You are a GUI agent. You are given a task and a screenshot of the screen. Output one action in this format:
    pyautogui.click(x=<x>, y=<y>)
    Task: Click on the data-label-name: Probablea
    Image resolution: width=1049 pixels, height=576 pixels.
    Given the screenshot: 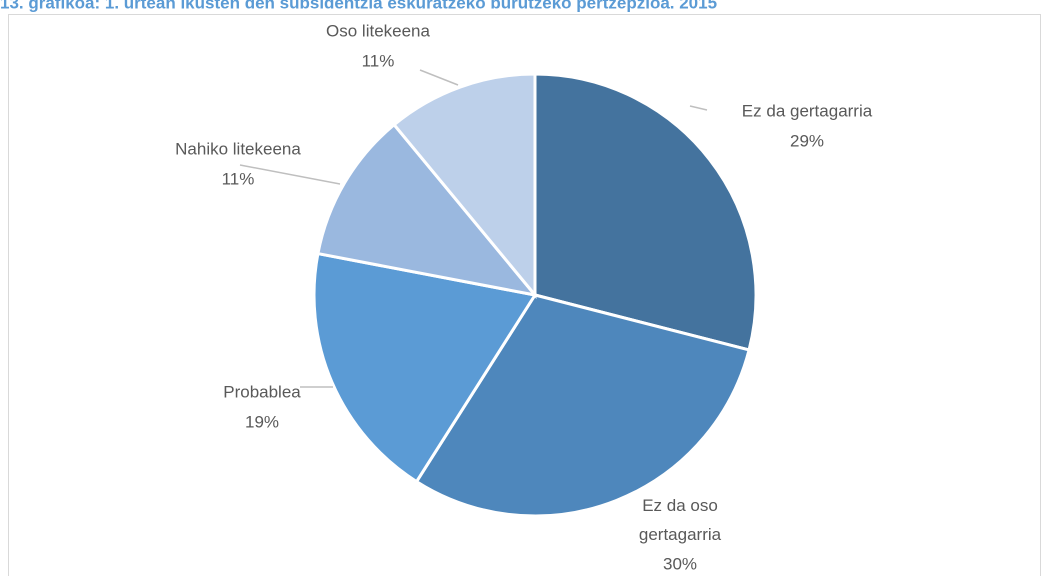 What is the action you would take?
    pyautogui.click(x=262, y=391)
    